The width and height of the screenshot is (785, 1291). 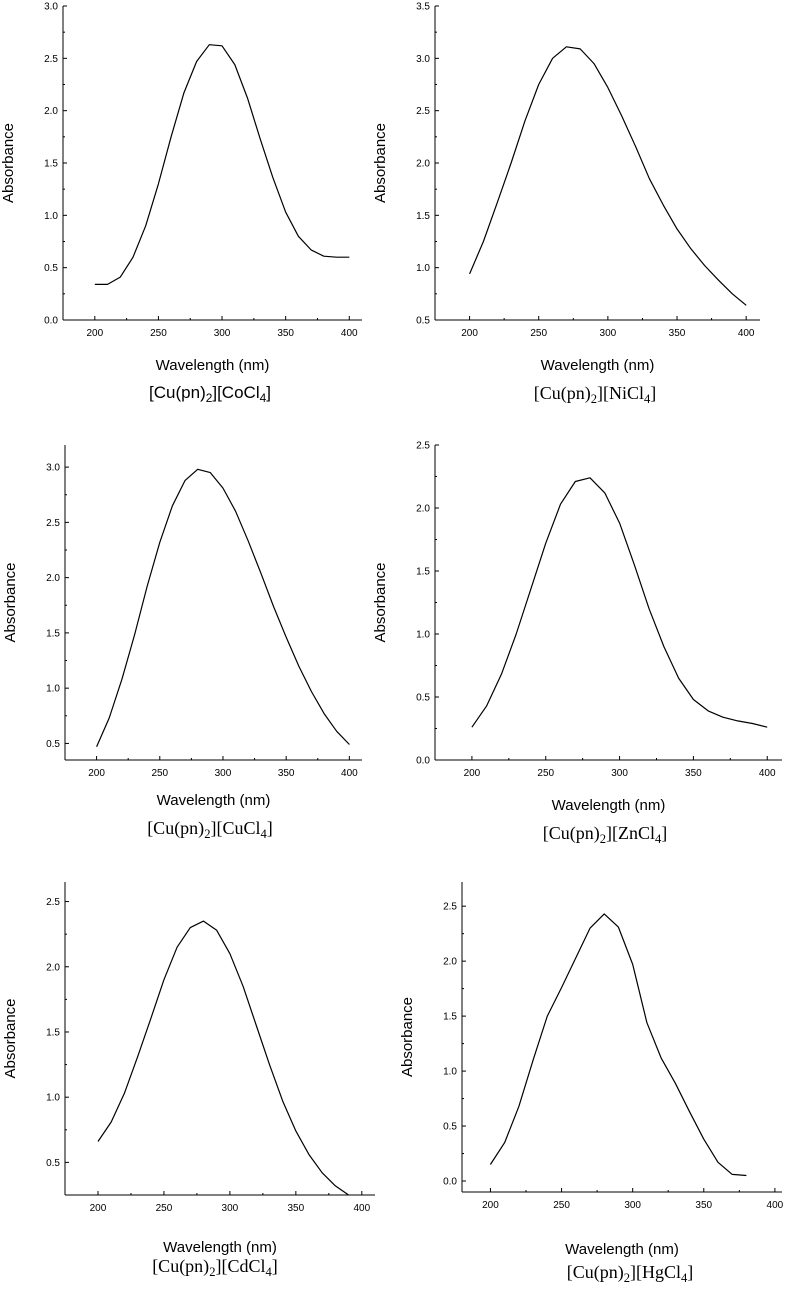 I want to click on cucl4-y-tick-label: 2.5, so click(x=53, y=523).